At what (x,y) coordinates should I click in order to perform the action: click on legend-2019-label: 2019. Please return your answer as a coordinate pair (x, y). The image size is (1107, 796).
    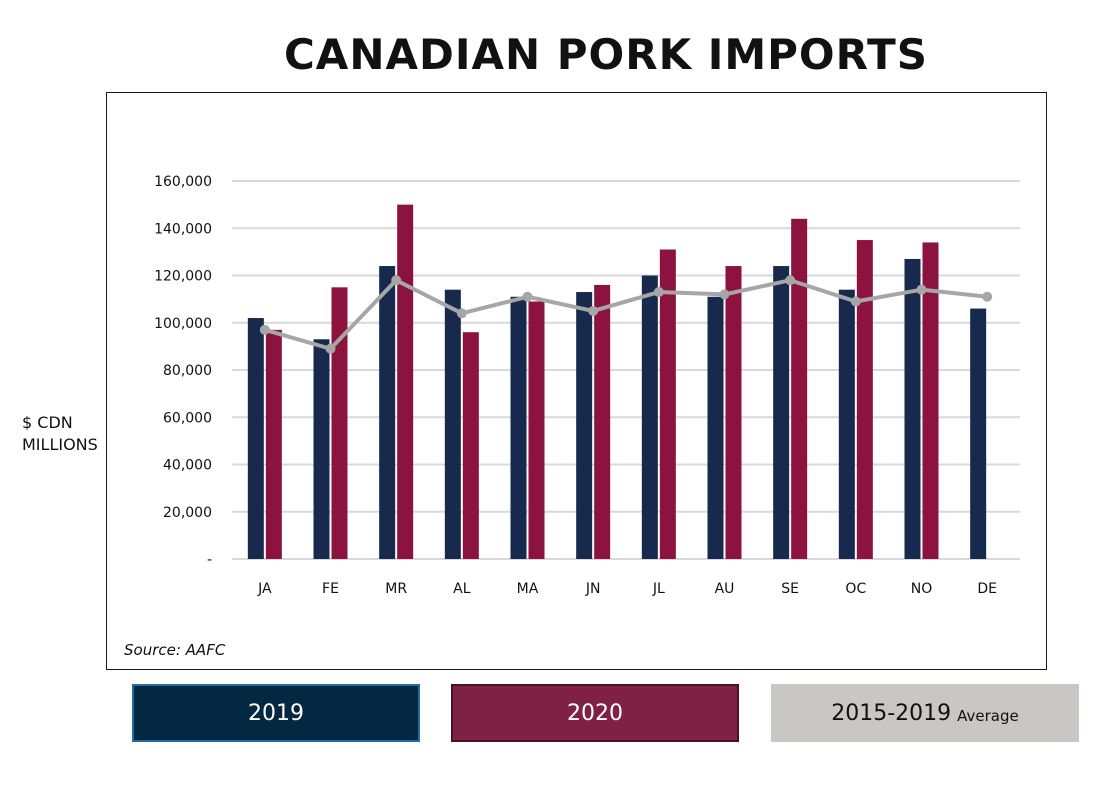
    Looking at the image, I should click on (276, 713).